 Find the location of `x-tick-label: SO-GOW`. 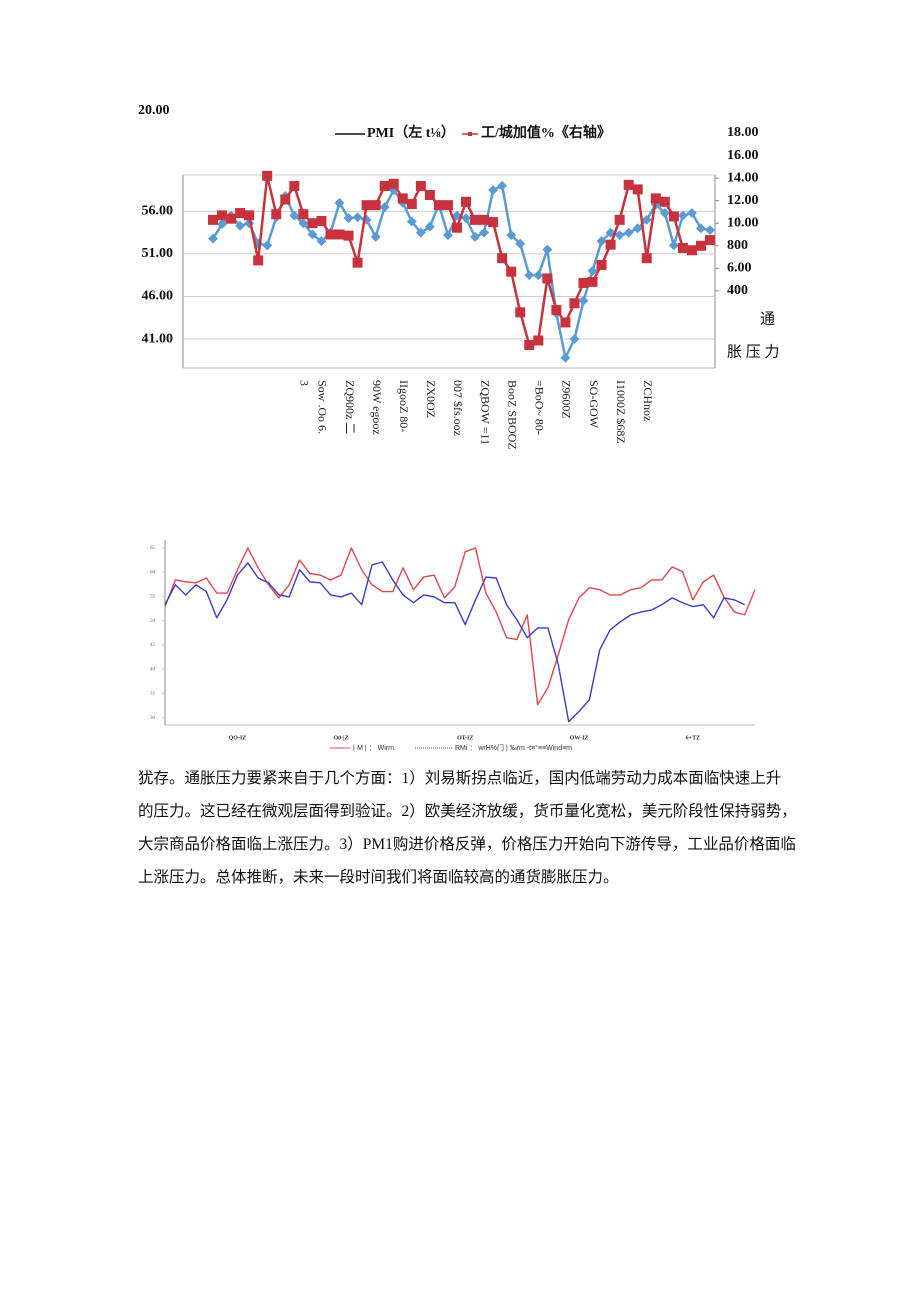

x-tick-label: SO-GOW is located at coordinates (594, 404).